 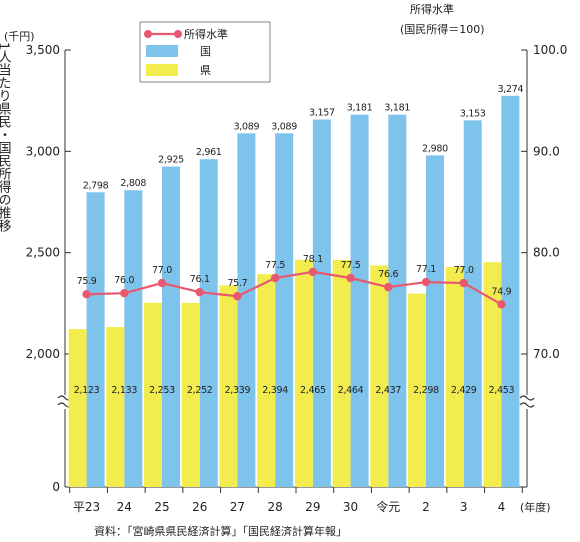 I want to click on national-value-label: 2,798, so click(x=96, y=185).